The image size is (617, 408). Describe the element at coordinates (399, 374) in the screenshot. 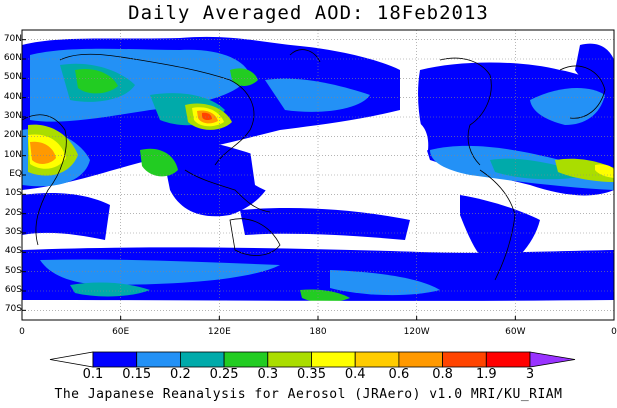

I see `colorbar-label: 0.6` at that location.